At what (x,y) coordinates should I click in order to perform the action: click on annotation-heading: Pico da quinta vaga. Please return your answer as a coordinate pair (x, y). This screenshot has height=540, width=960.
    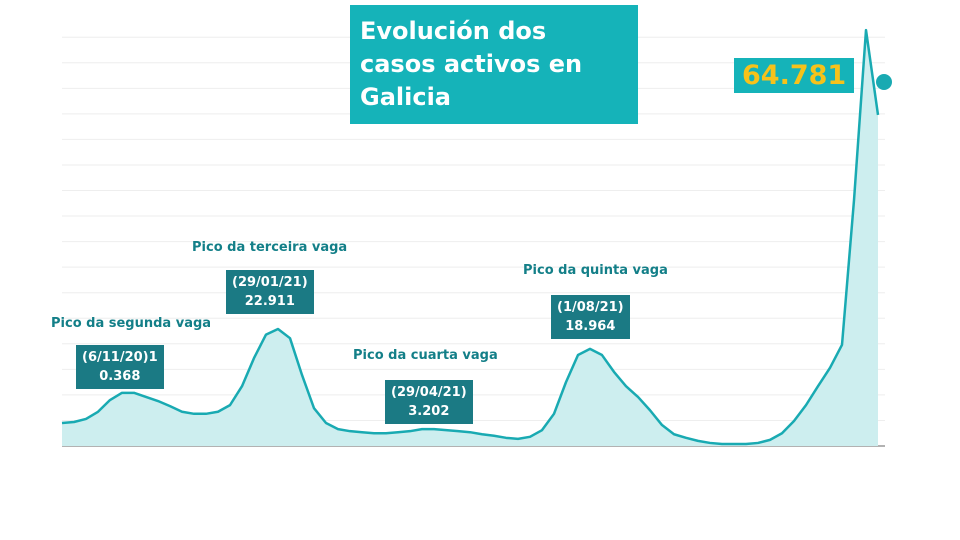
    Looking at the image, I should click on (595, 270).